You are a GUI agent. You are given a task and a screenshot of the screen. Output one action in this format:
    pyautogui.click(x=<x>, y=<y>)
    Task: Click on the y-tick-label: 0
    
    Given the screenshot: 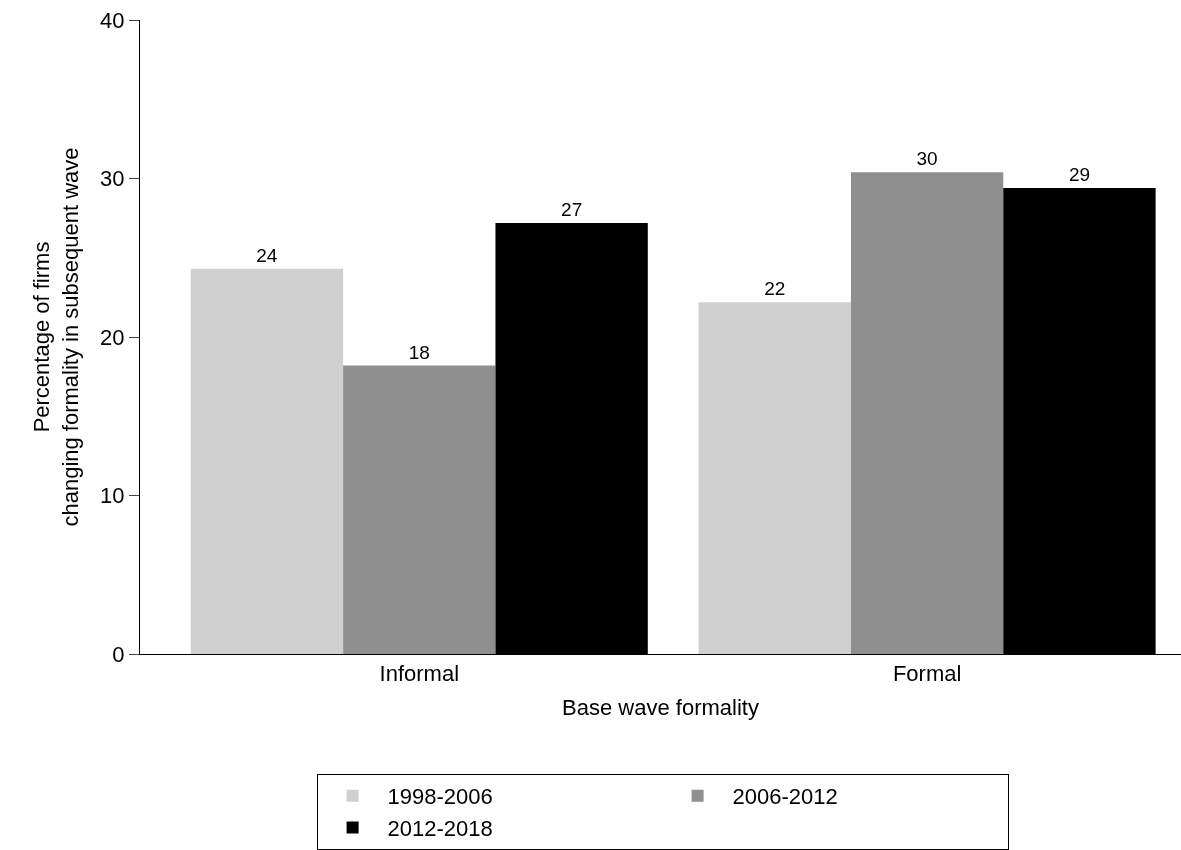 What is the action you would take?
    pyautogui.click(x=118, y=654)
    